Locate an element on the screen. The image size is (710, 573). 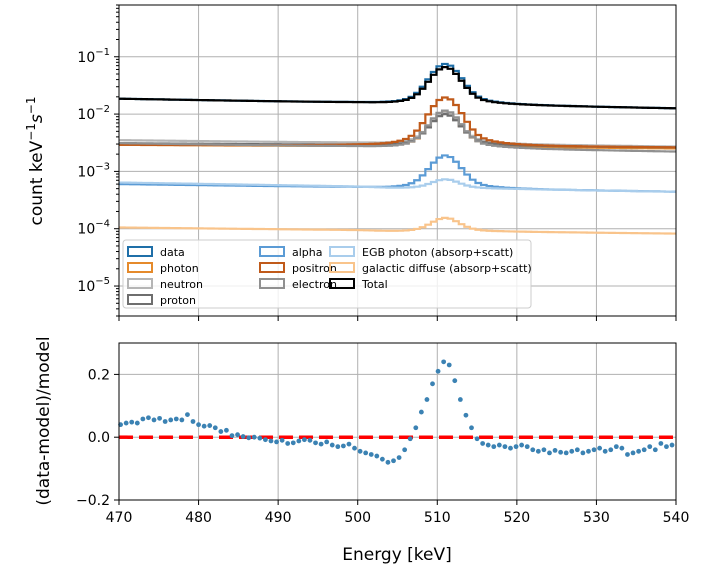
spectrum-y-tick-label: 10⁻⁴ is located at coordinates (93, 228).